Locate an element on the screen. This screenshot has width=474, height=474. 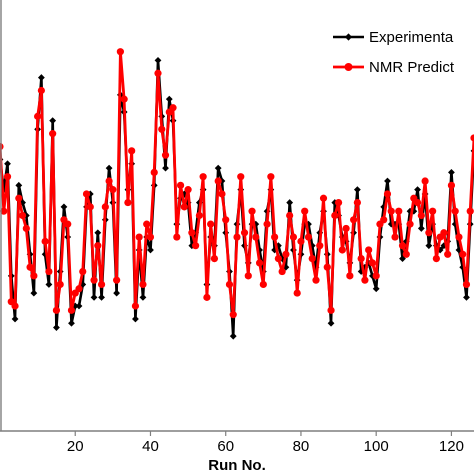
legend-label-0: Experimenta is located at coordinates (411, 37).